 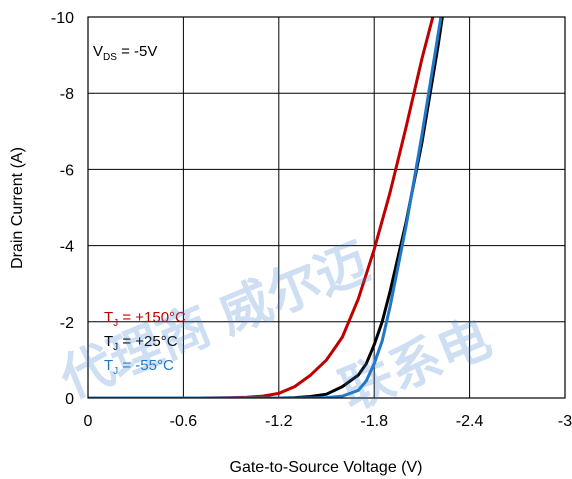 What do you see at coordinates (374, 421) in the screenshot?
I see `x-tick-label: -1.8` at bounding box center [374, 421].